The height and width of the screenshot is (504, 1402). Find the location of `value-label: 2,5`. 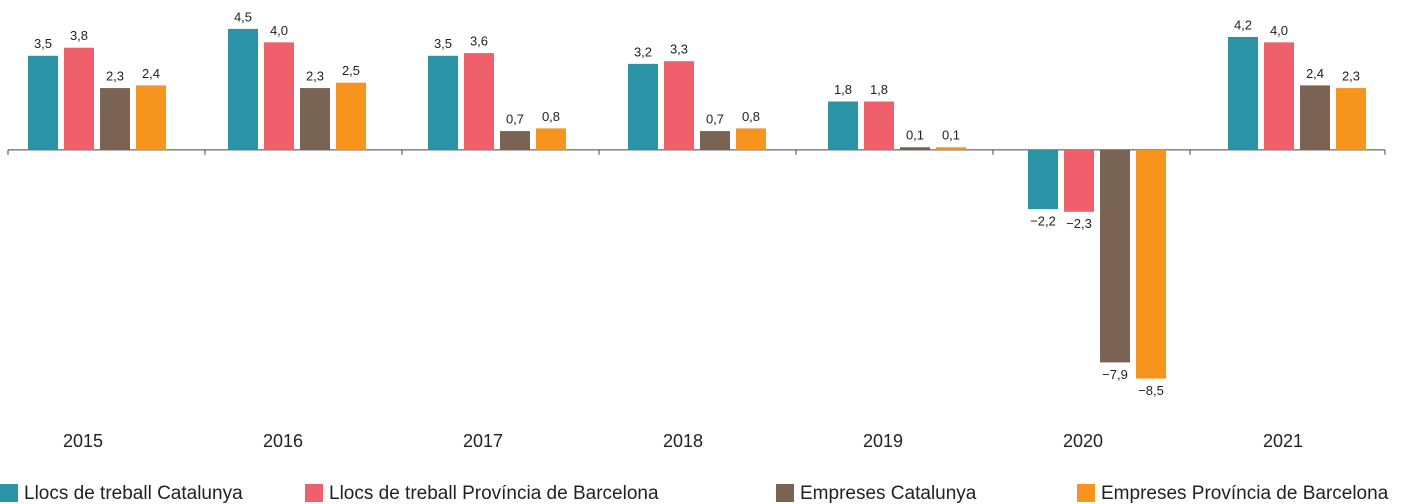

value-label: 2,5 is located at coordinates (351, 70).